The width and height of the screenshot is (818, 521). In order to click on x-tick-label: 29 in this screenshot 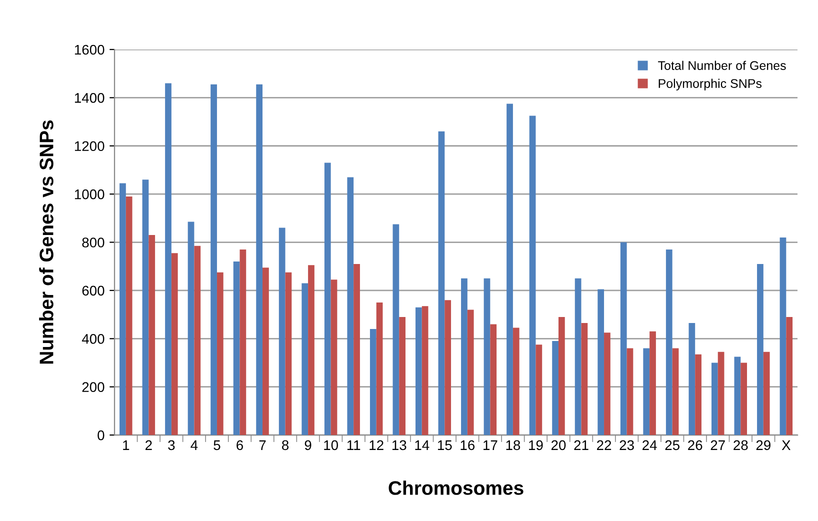, I will do `click(763, 445)`.